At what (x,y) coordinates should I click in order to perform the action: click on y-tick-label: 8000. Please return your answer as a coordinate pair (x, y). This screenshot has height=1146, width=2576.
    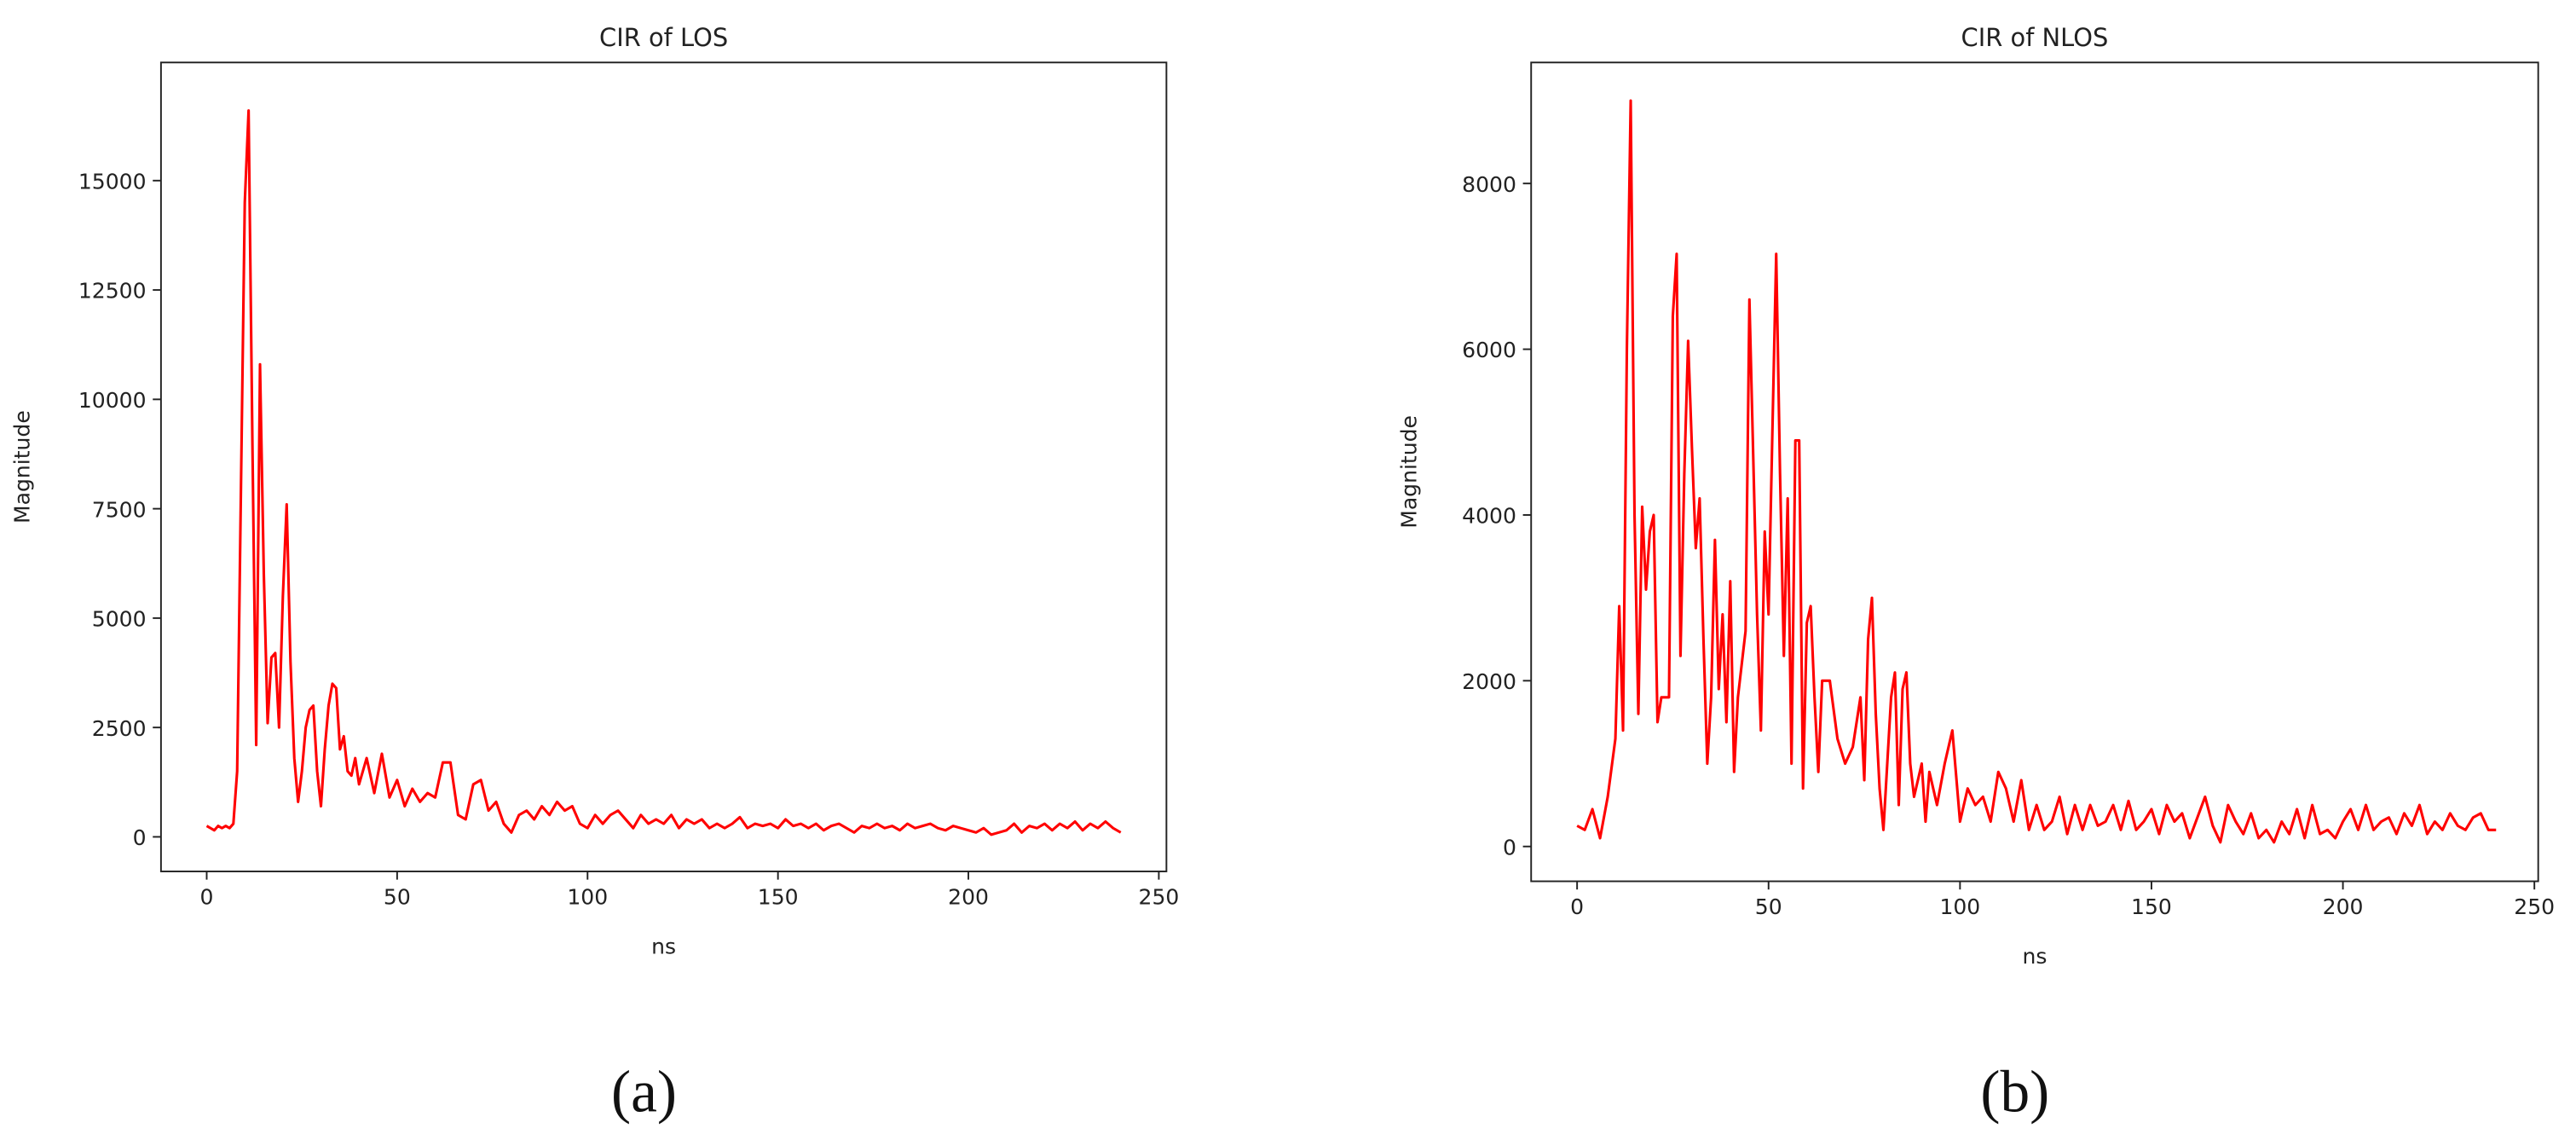
    Looking at the image, I should click on (1489, 184).